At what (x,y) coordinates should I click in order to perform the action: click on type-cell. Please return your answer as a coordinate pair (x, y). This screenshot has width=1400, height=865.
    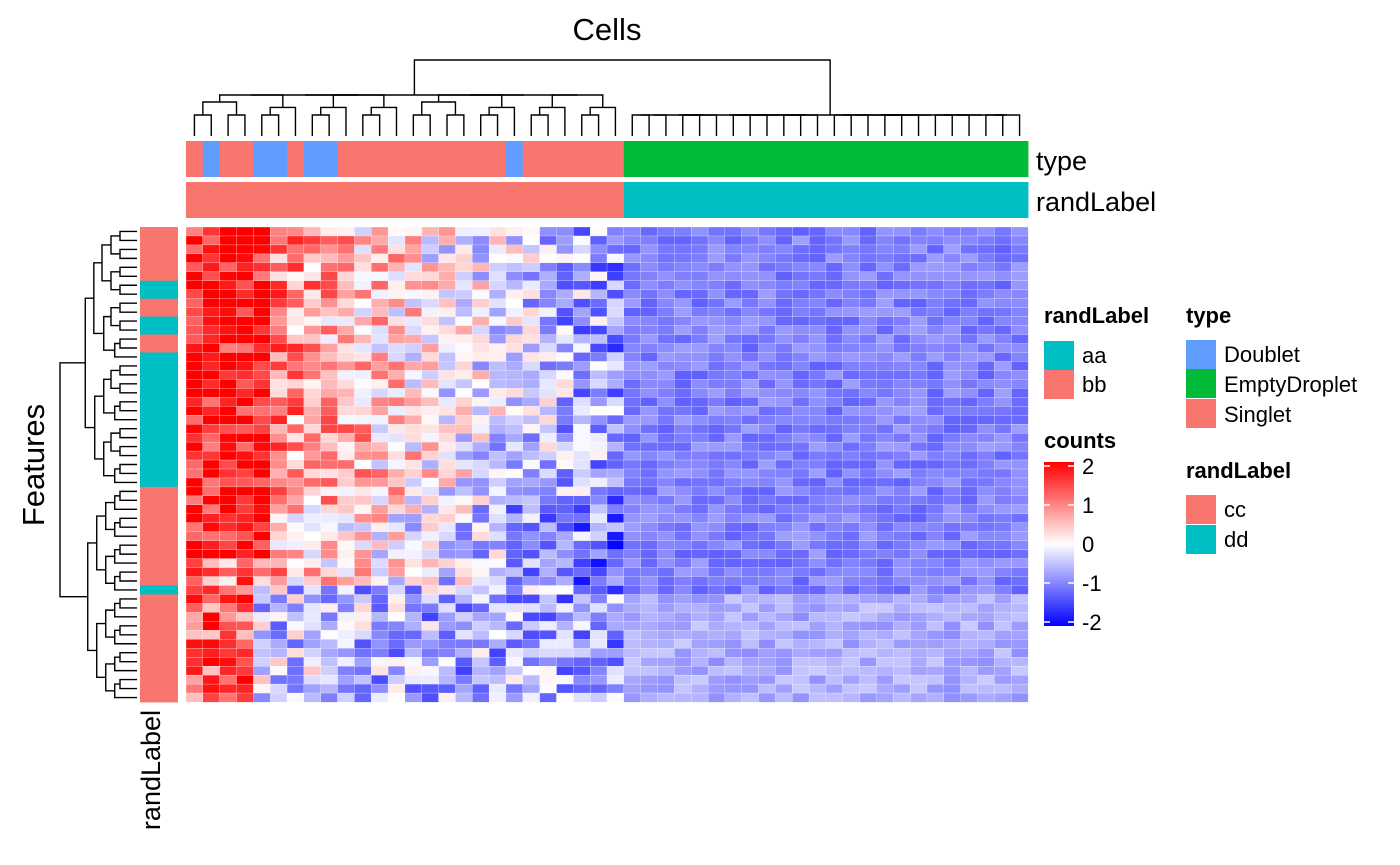
    Looking at the image, I should click on (683, 159).